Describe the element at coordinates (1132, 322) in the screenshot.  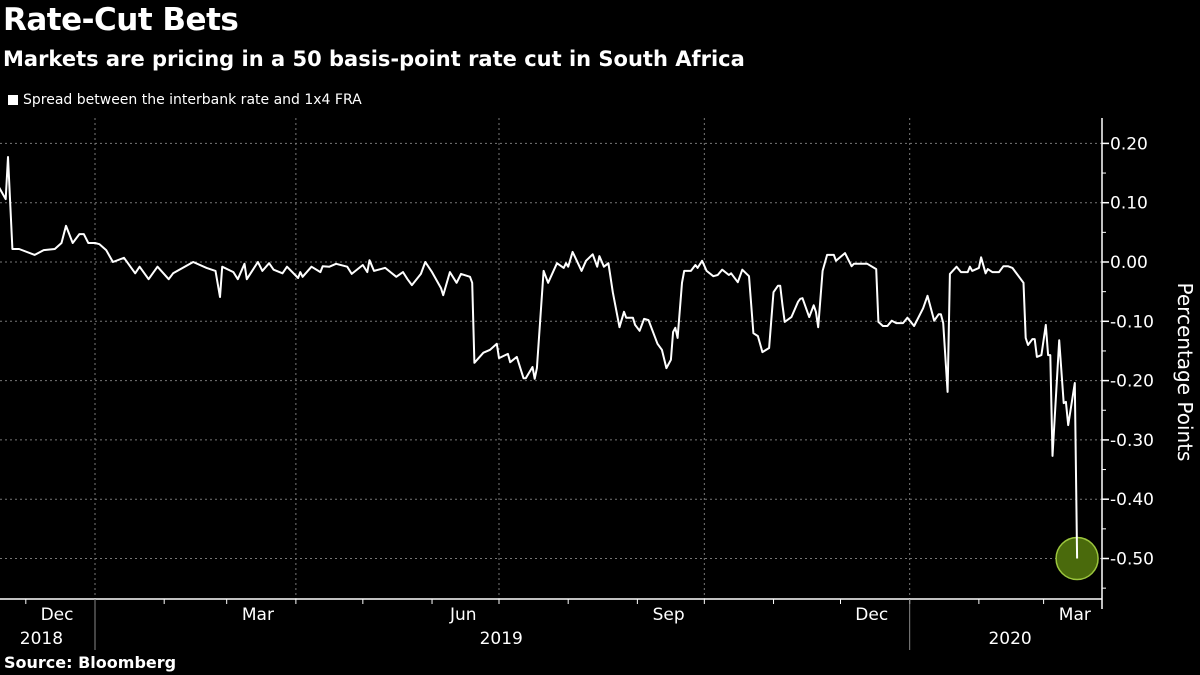
I see `y-tick-label: -0.10` at that location.